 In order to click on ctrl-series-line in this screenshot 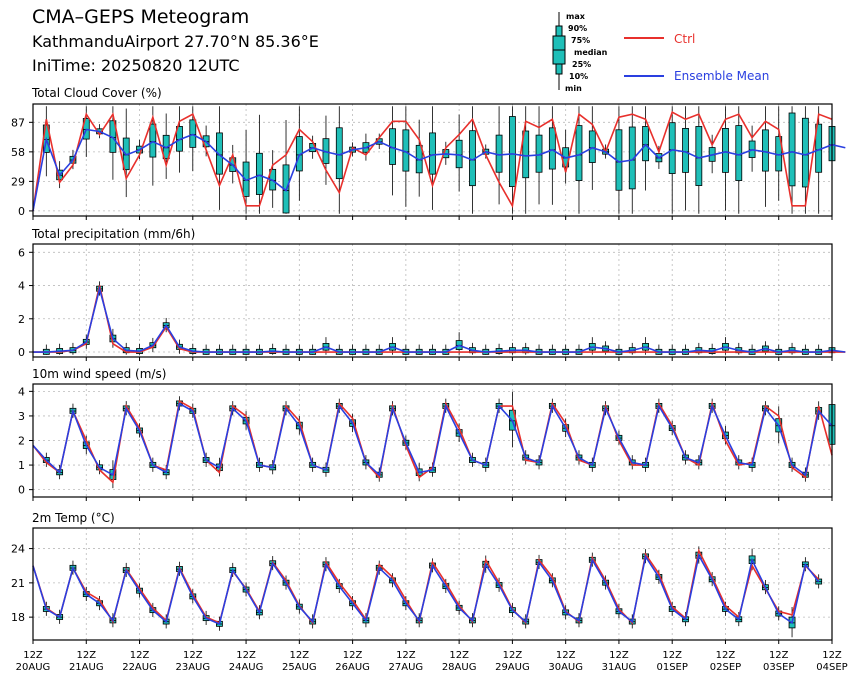, I will do `click(432, 161)`.